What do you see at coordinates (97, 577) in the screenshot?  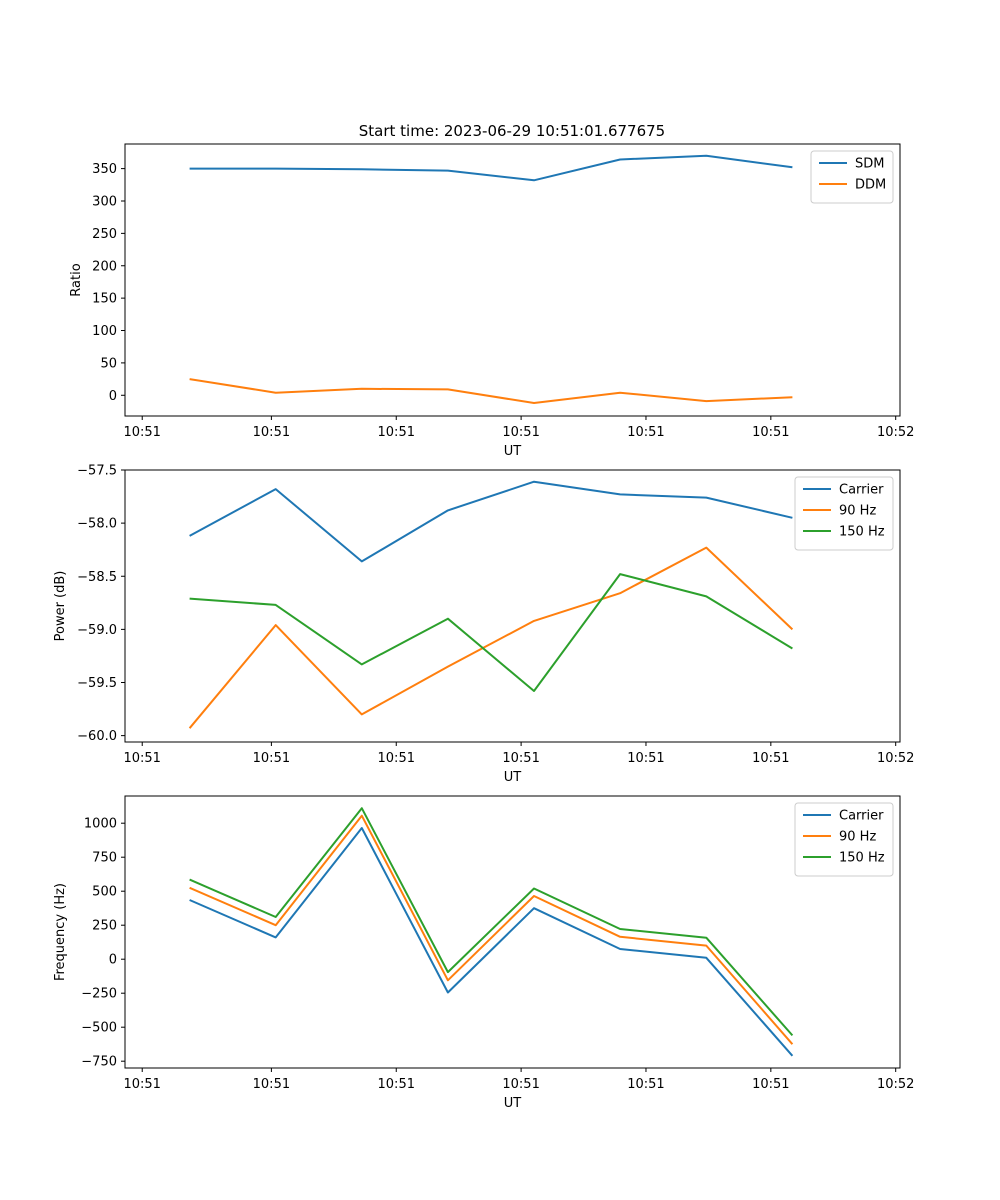 I see `y-tick-label: −58.5` at bounding box center [97, 577].